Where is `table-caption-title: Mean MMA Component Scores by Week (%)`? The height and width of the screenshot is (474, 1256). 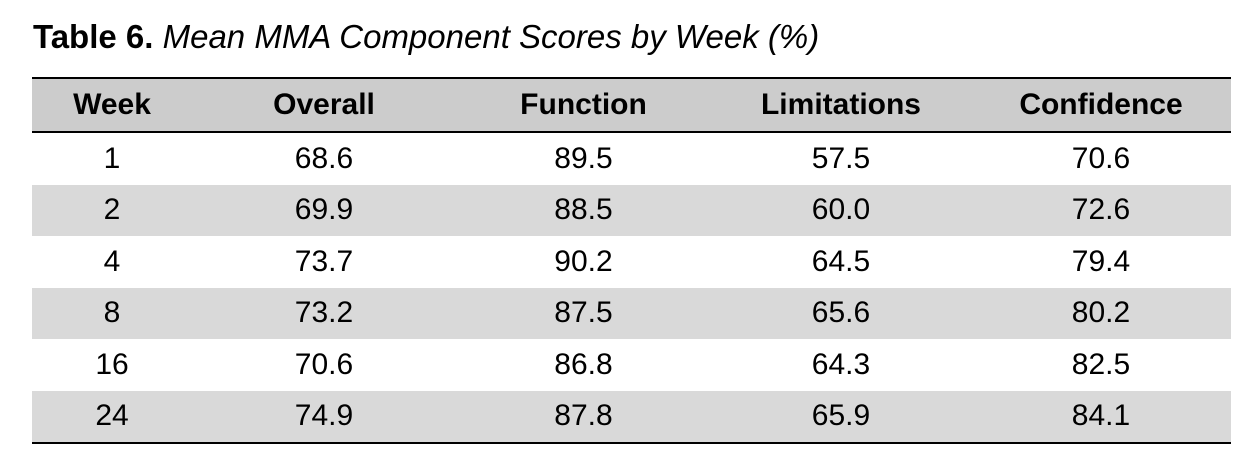 table-caption-title: Mean MMA Component Scores by Week (%) is located at coordinates (491, 36).